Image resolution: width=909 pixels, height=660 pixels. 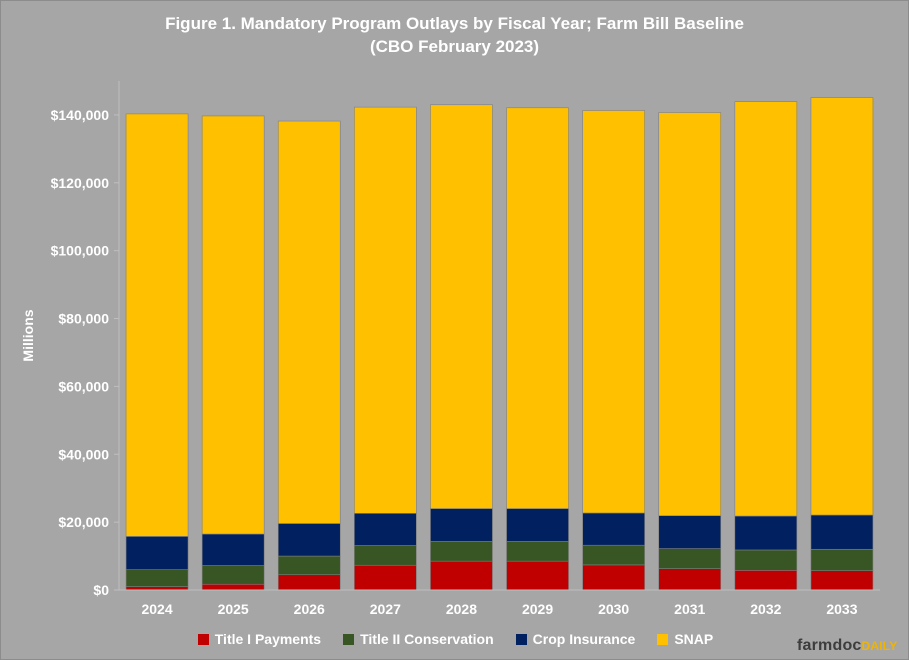 I want to click on bar-title-i-payments-2031, so click(x=690, y=579).